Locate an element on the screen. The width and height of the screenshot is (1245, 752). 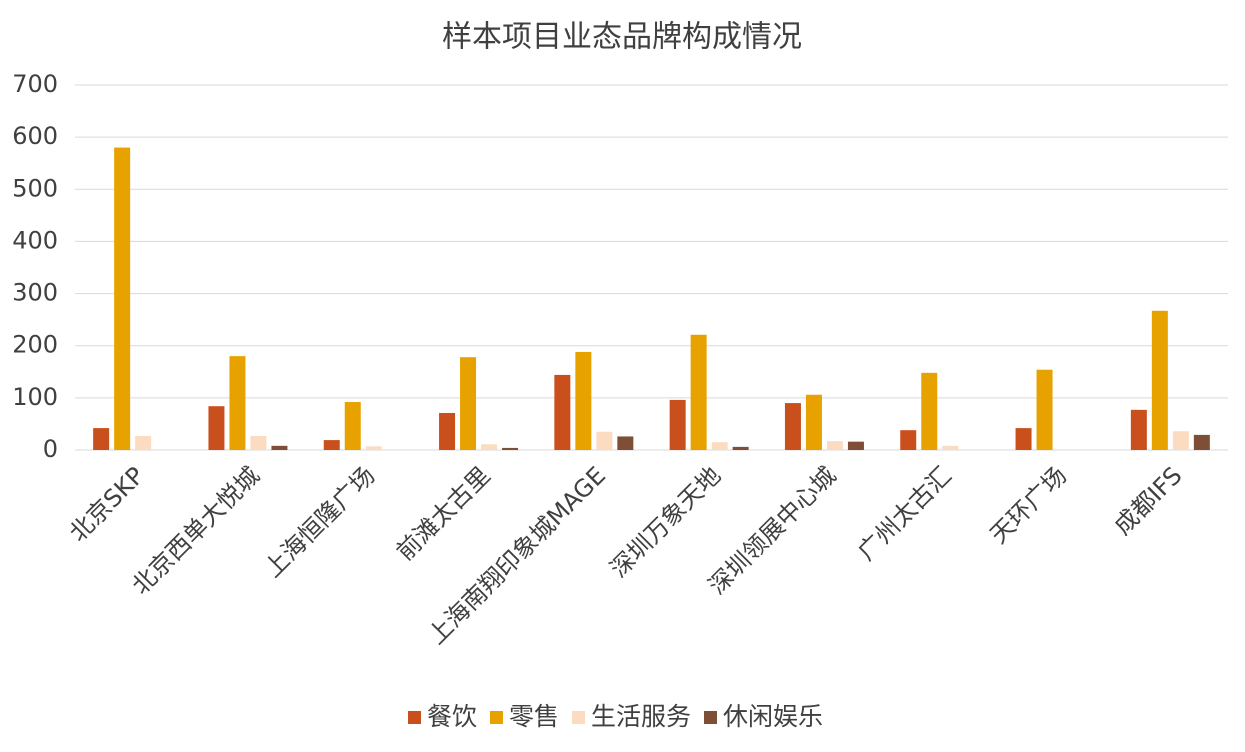
legend-label: 餐饮 is located at coordinates (452, 716).